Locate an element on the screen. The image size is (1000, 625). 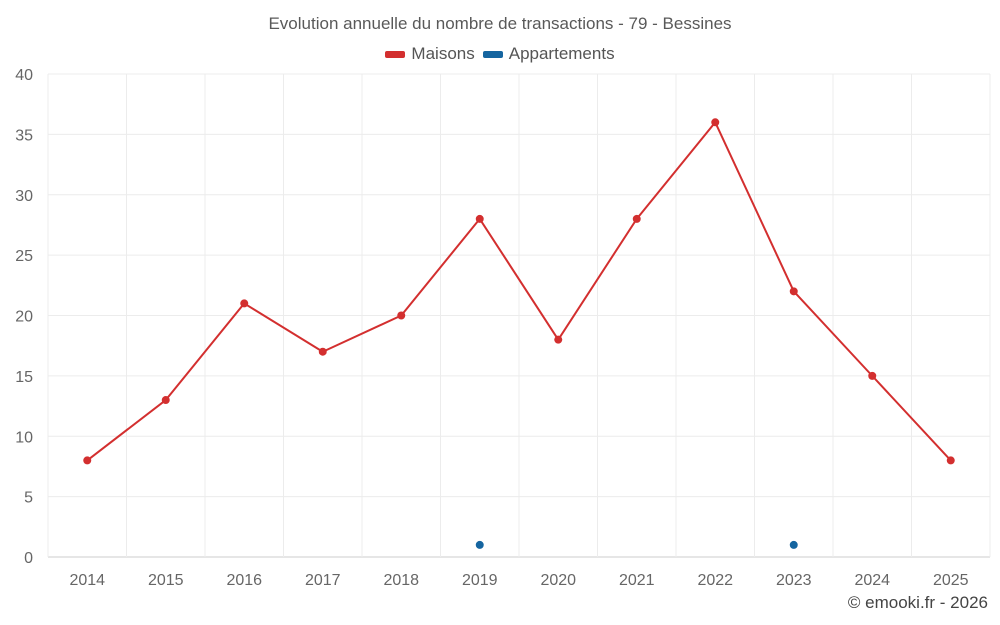
legend-item-maisons: Maisons is located at coordinates (430, 54).